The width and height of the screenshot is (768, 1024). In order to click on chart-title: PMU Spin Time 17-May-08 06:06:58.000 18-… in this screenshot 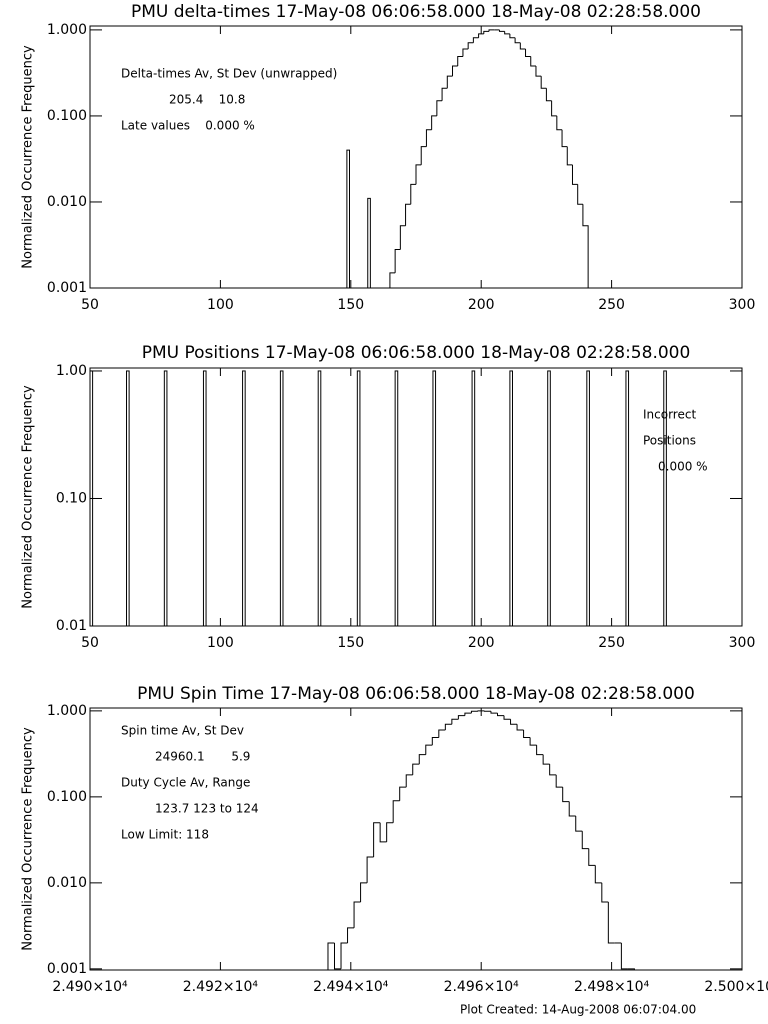, I will do `click(416, 694)`.